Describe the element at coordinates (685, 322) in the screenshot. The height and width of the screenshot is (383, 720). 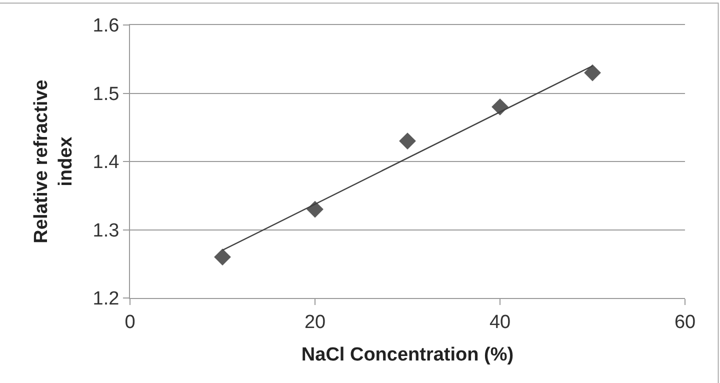
I see `x-tick-label: 60` at that location.